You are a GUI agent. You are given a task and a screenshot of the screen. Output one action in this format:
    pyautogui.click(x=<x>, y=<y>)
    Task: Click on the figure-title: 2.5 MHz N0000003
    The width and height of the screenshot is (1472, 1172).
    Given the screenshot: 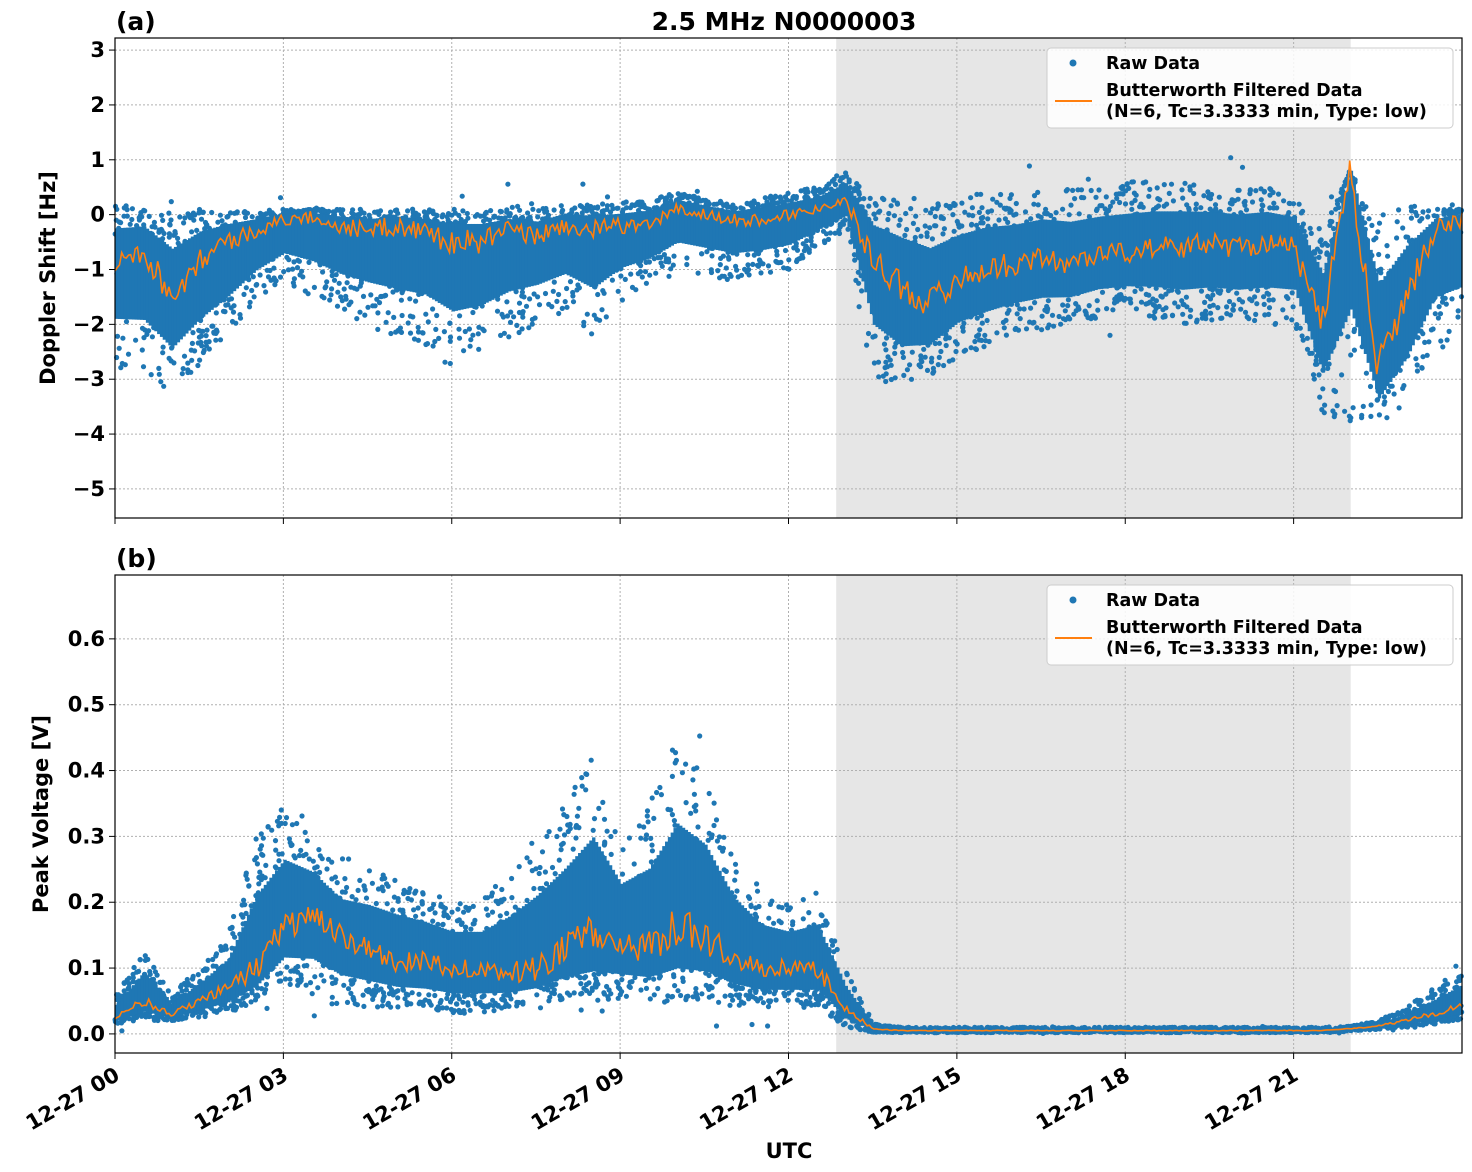 What is the action you would take?
    pyautogui.click(x=784, y=21)
    